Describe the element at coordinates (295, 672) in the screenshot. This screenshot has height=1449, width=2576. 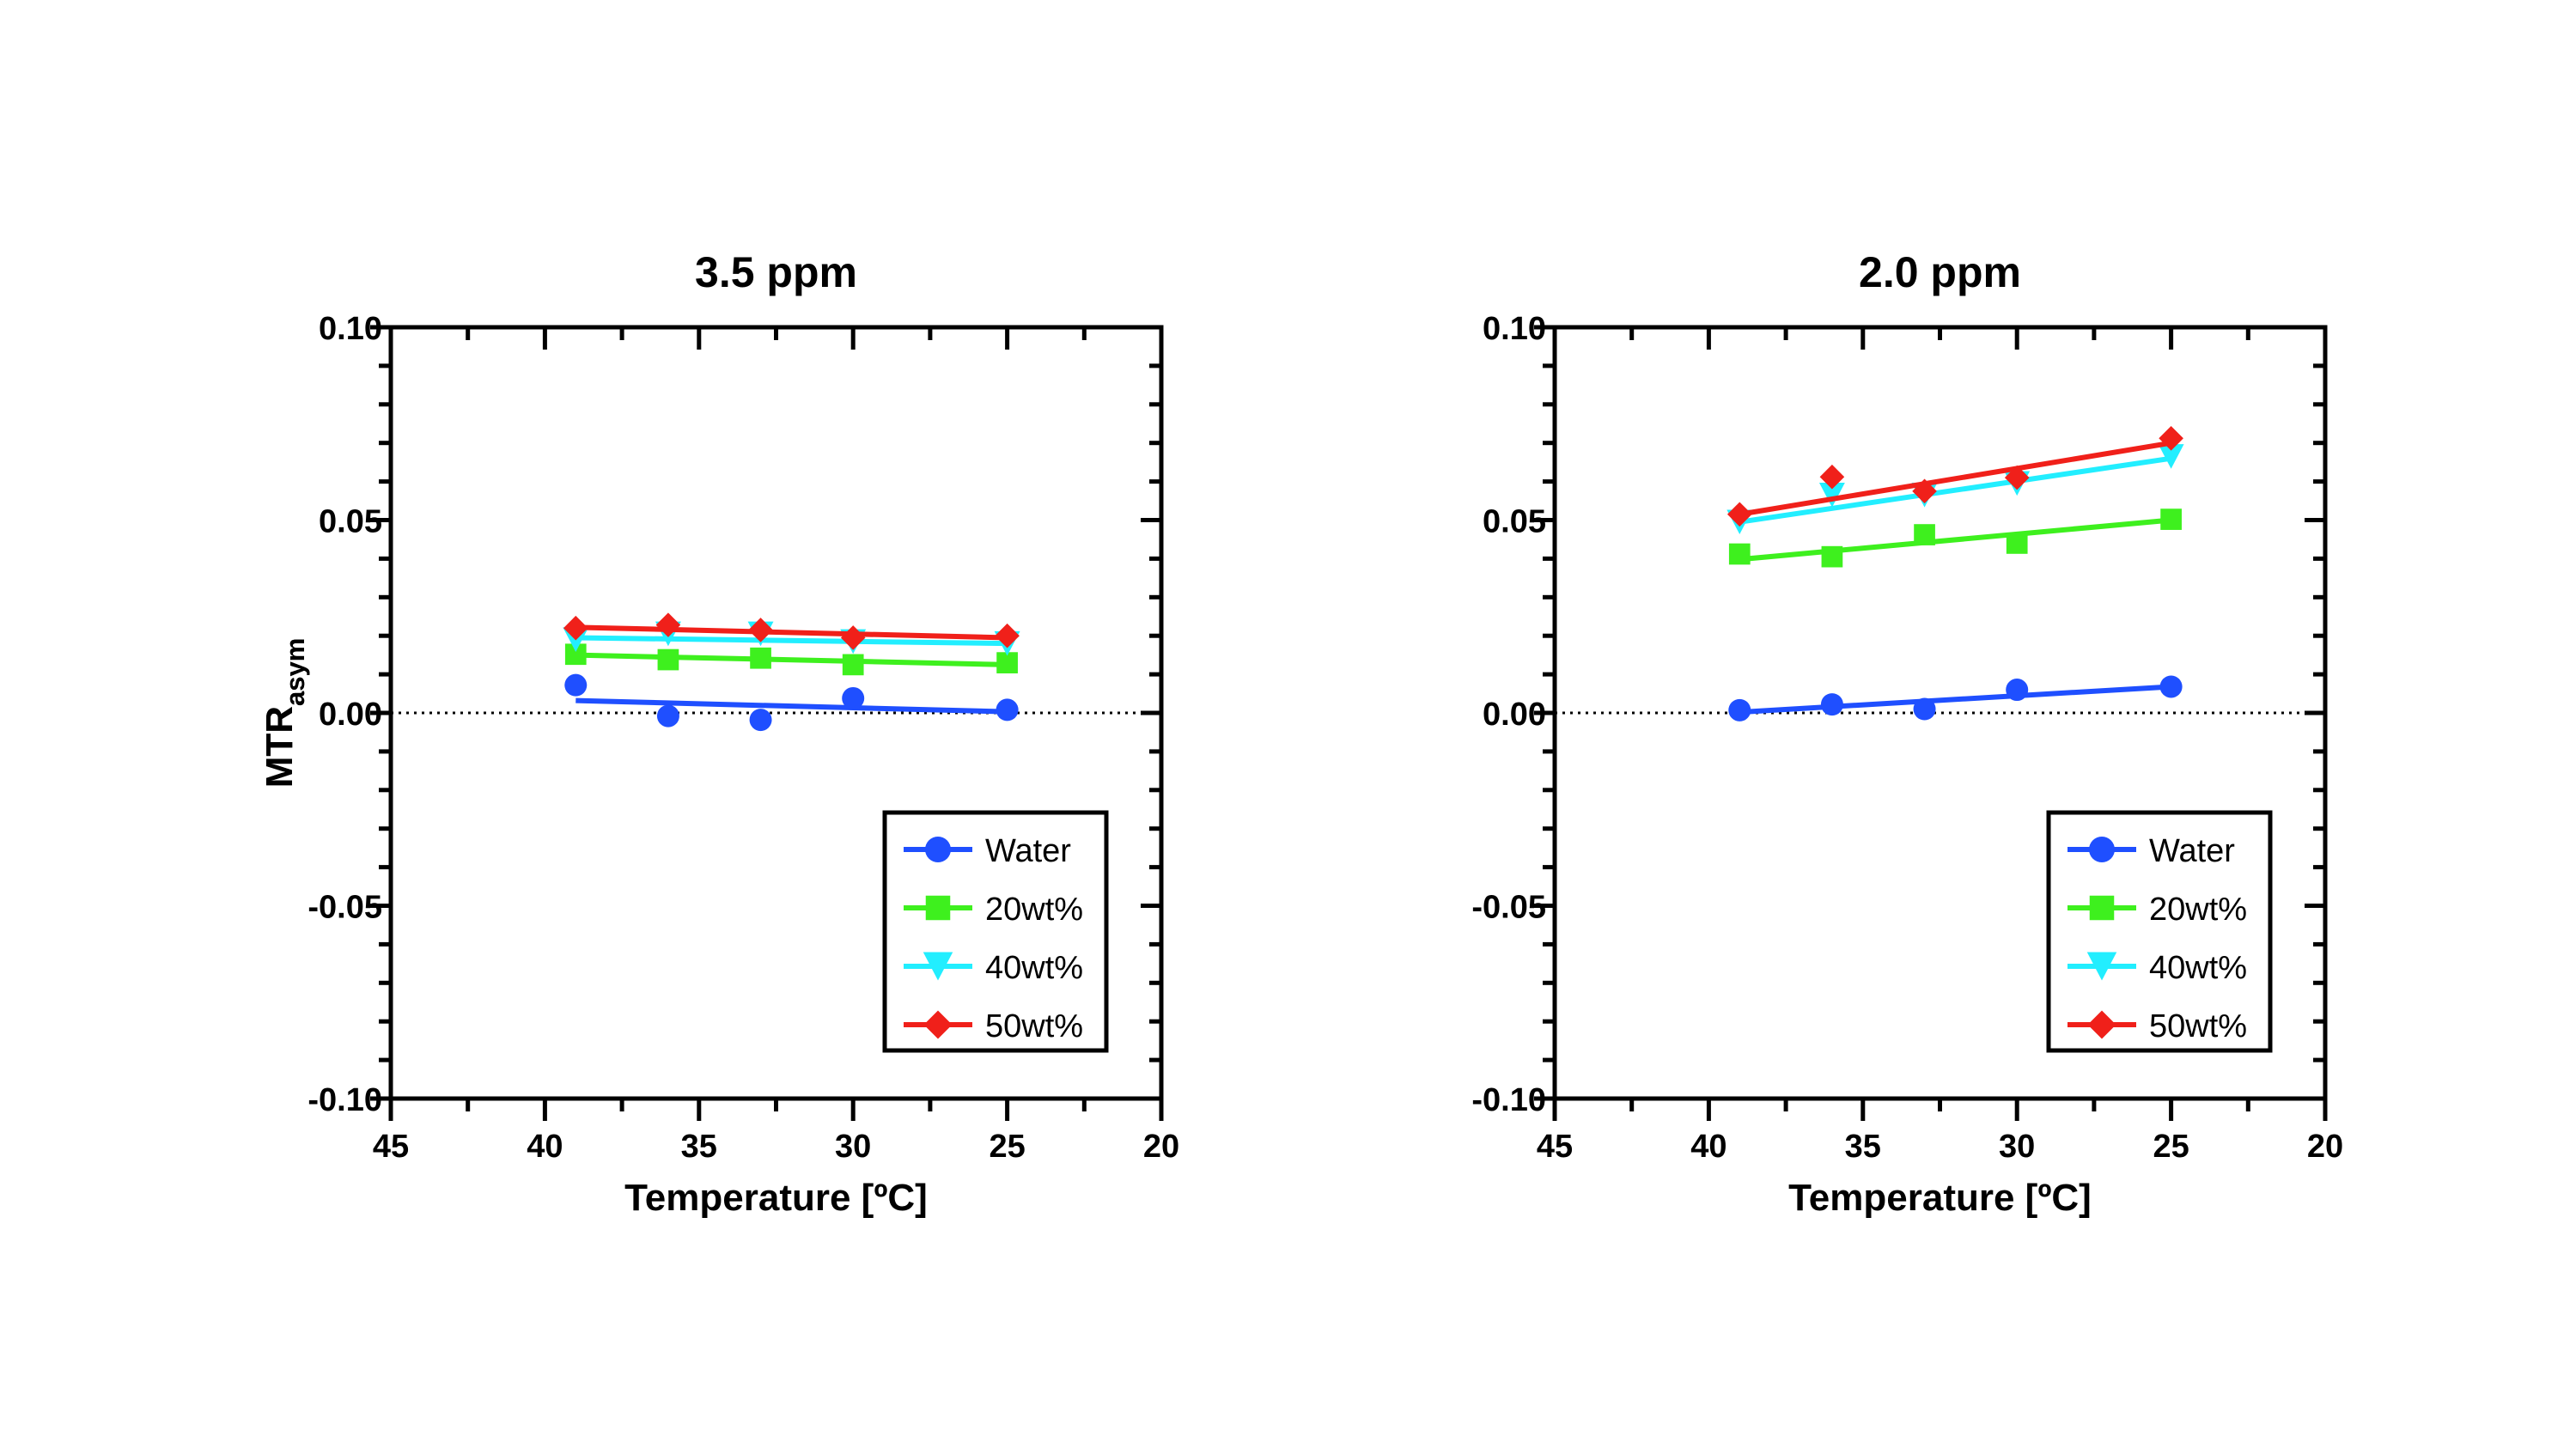
I see `y-axis-label-subscript: asym` at that location.